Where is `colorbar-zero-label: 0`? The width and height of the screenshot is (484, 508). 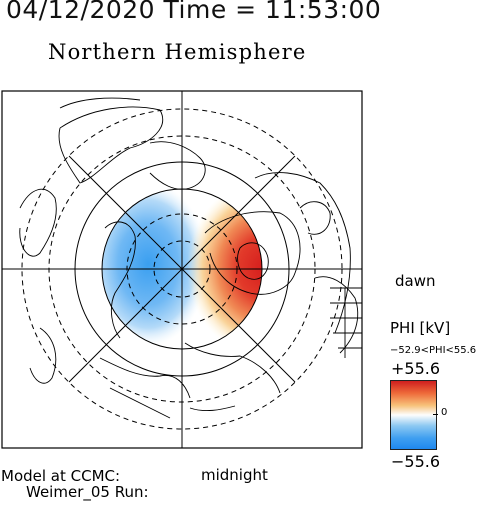
colorbar-zero-label: 0 is located at coordinates (444, 412).